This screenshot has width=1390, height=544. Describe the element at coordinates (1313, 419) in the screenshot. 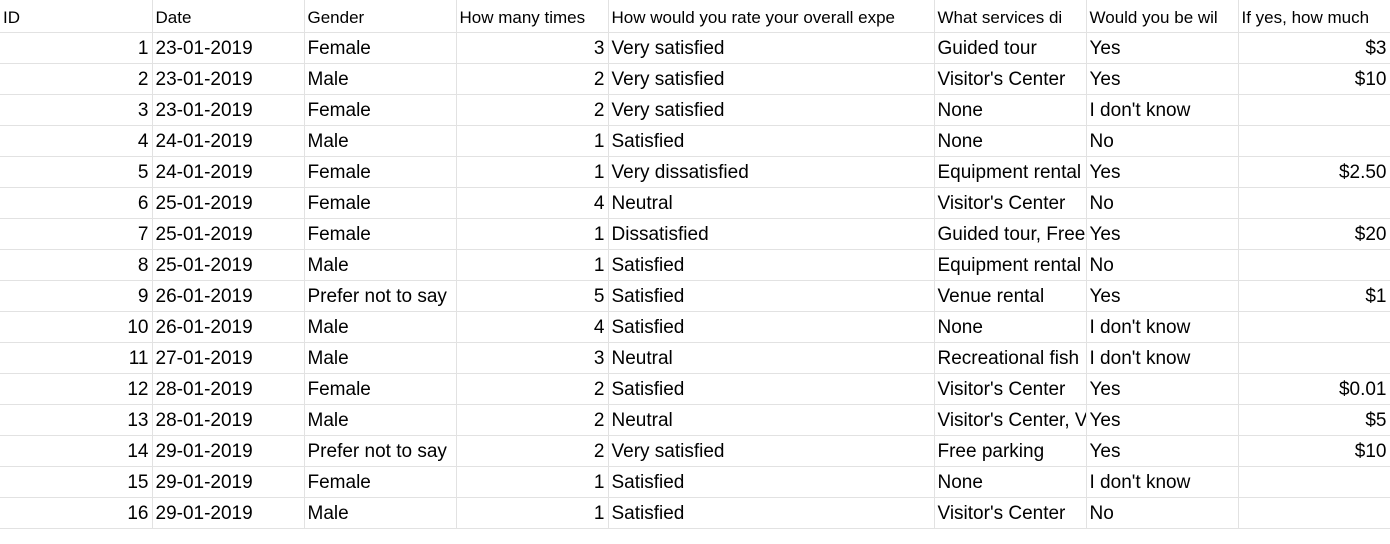

I see `cell-amount: $5` at that location.